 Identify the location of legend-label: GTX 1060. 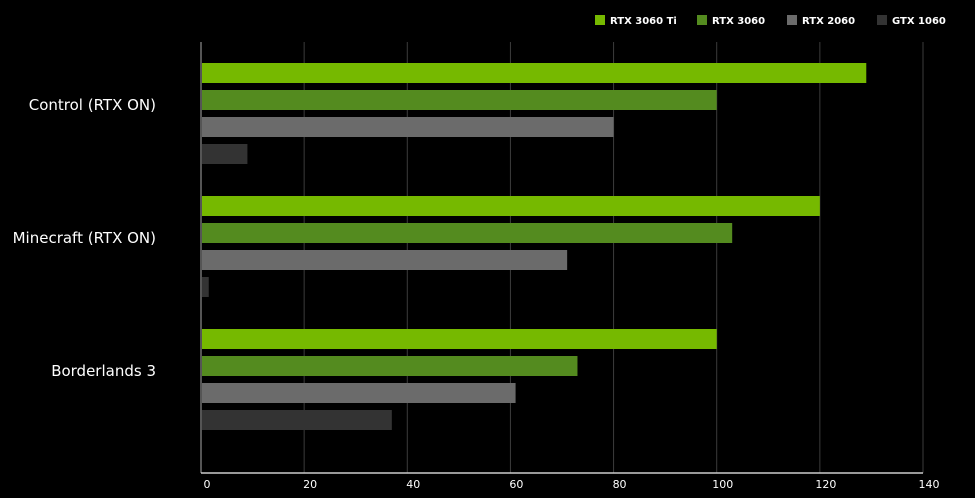
(919, 21).